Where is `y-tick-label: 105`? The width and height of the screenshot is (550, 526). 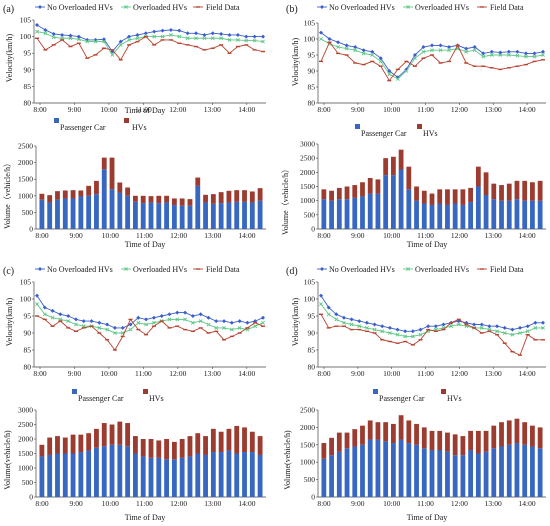
y-tick-label: 105 is located at coordinates (26, 20).